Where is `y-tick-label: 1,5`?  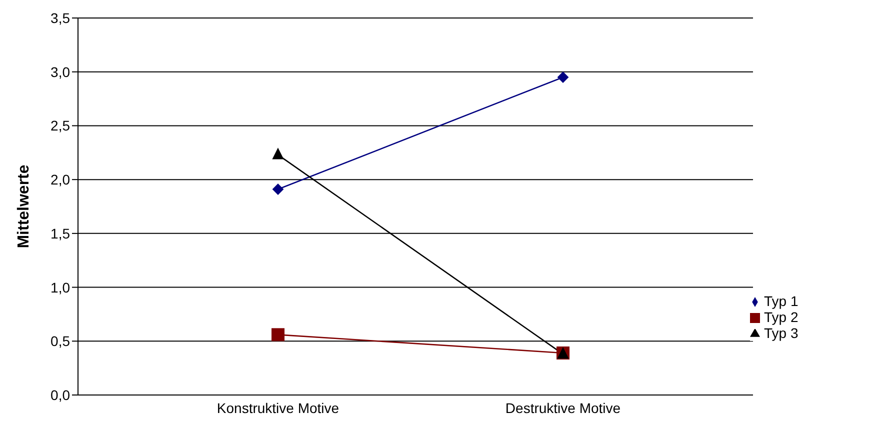
y-tick-label: 1,5 is located at coordinates (60, 233).